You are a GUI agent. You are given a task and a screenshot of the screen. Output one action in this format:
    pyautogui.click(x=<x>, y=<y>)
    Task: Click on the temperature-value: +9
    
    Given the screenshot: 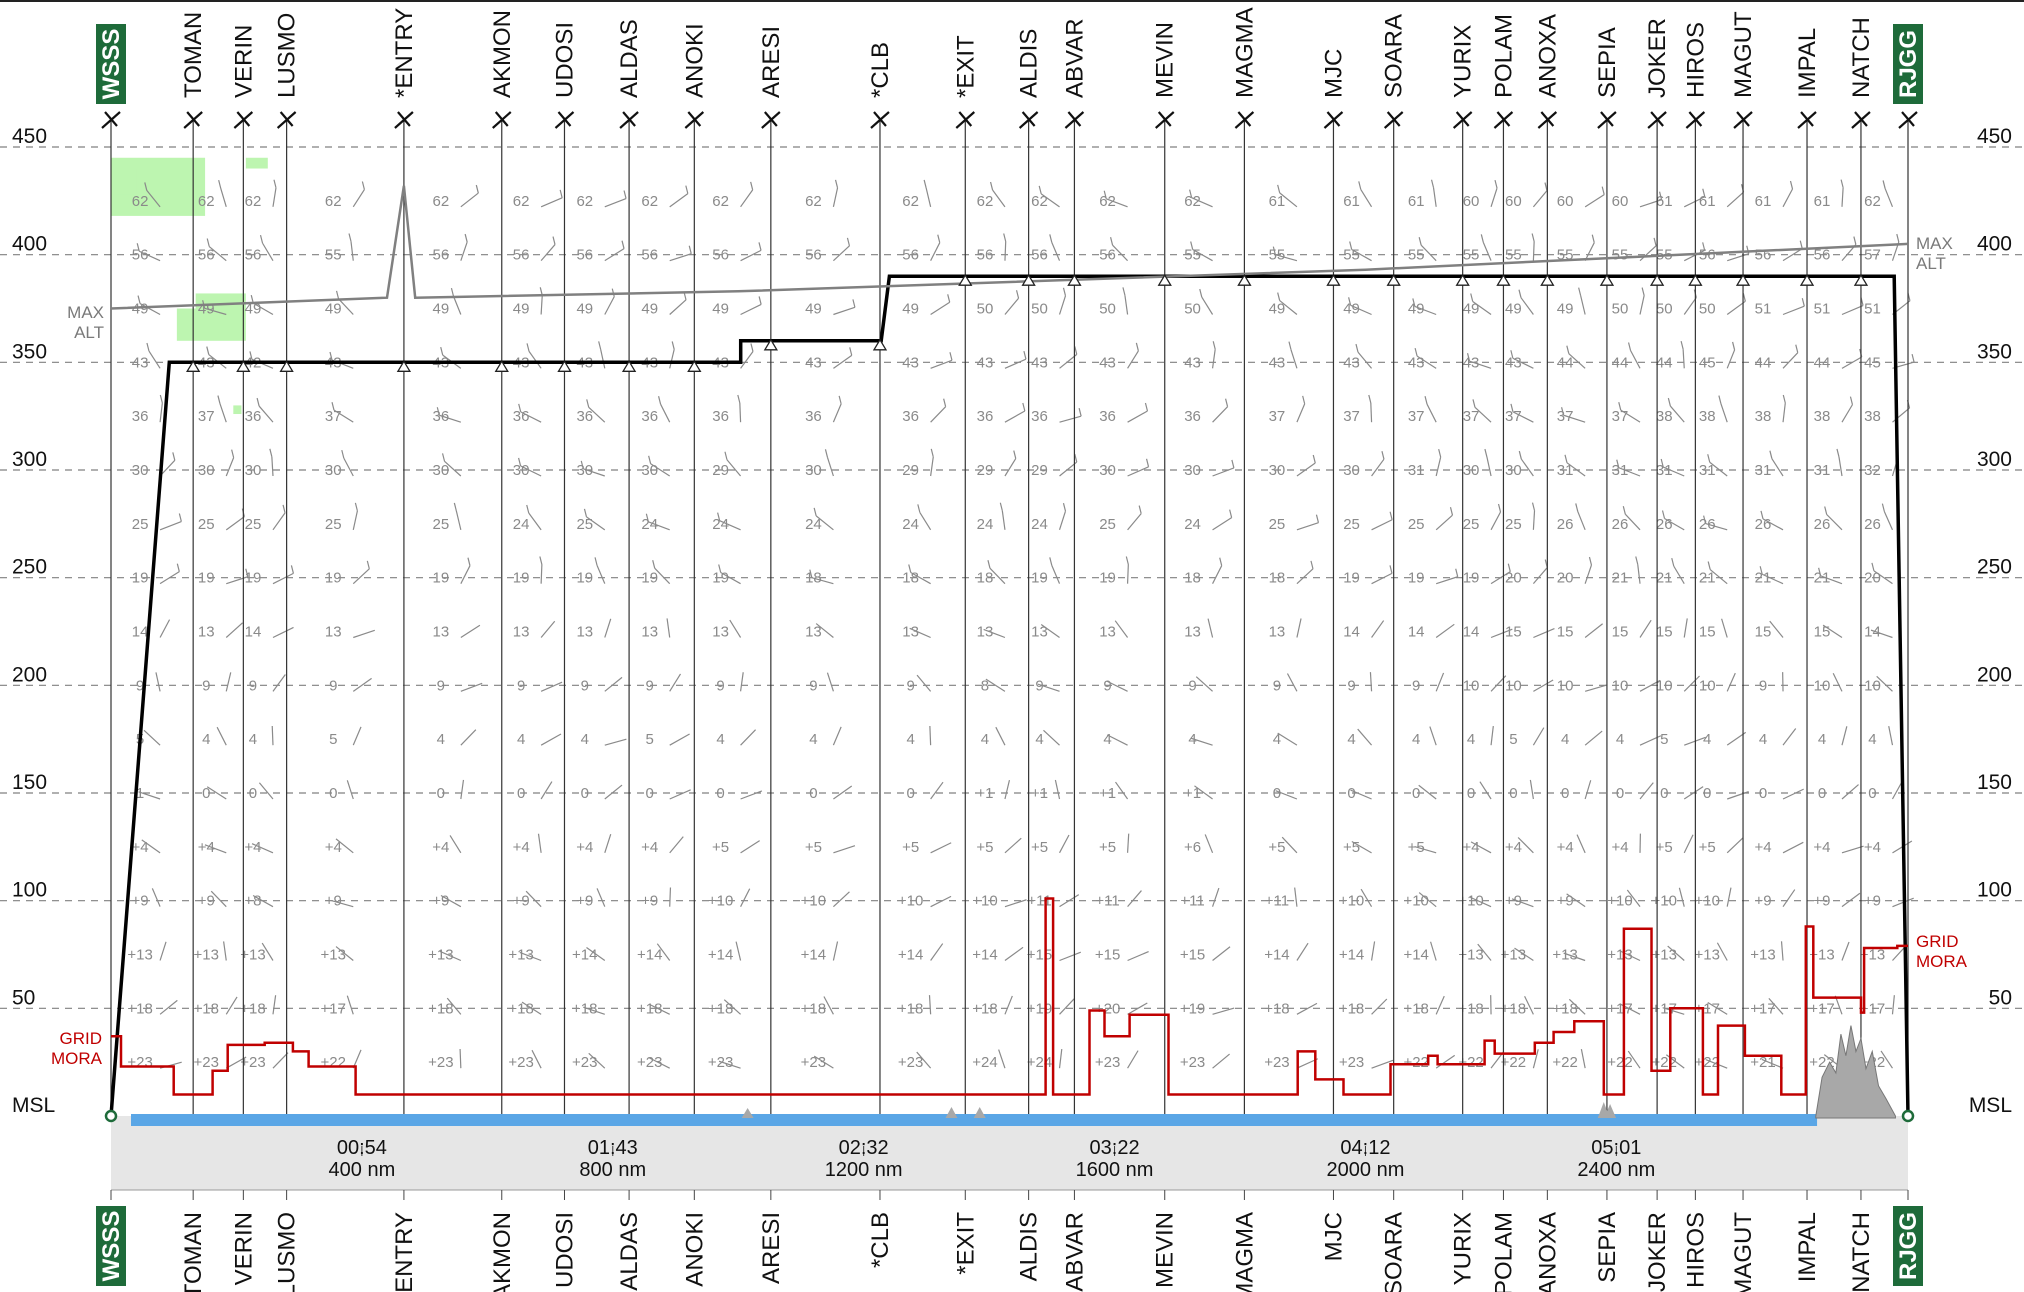 What is the action you would take?
    pyautogui.click(x=521, y=901)
    